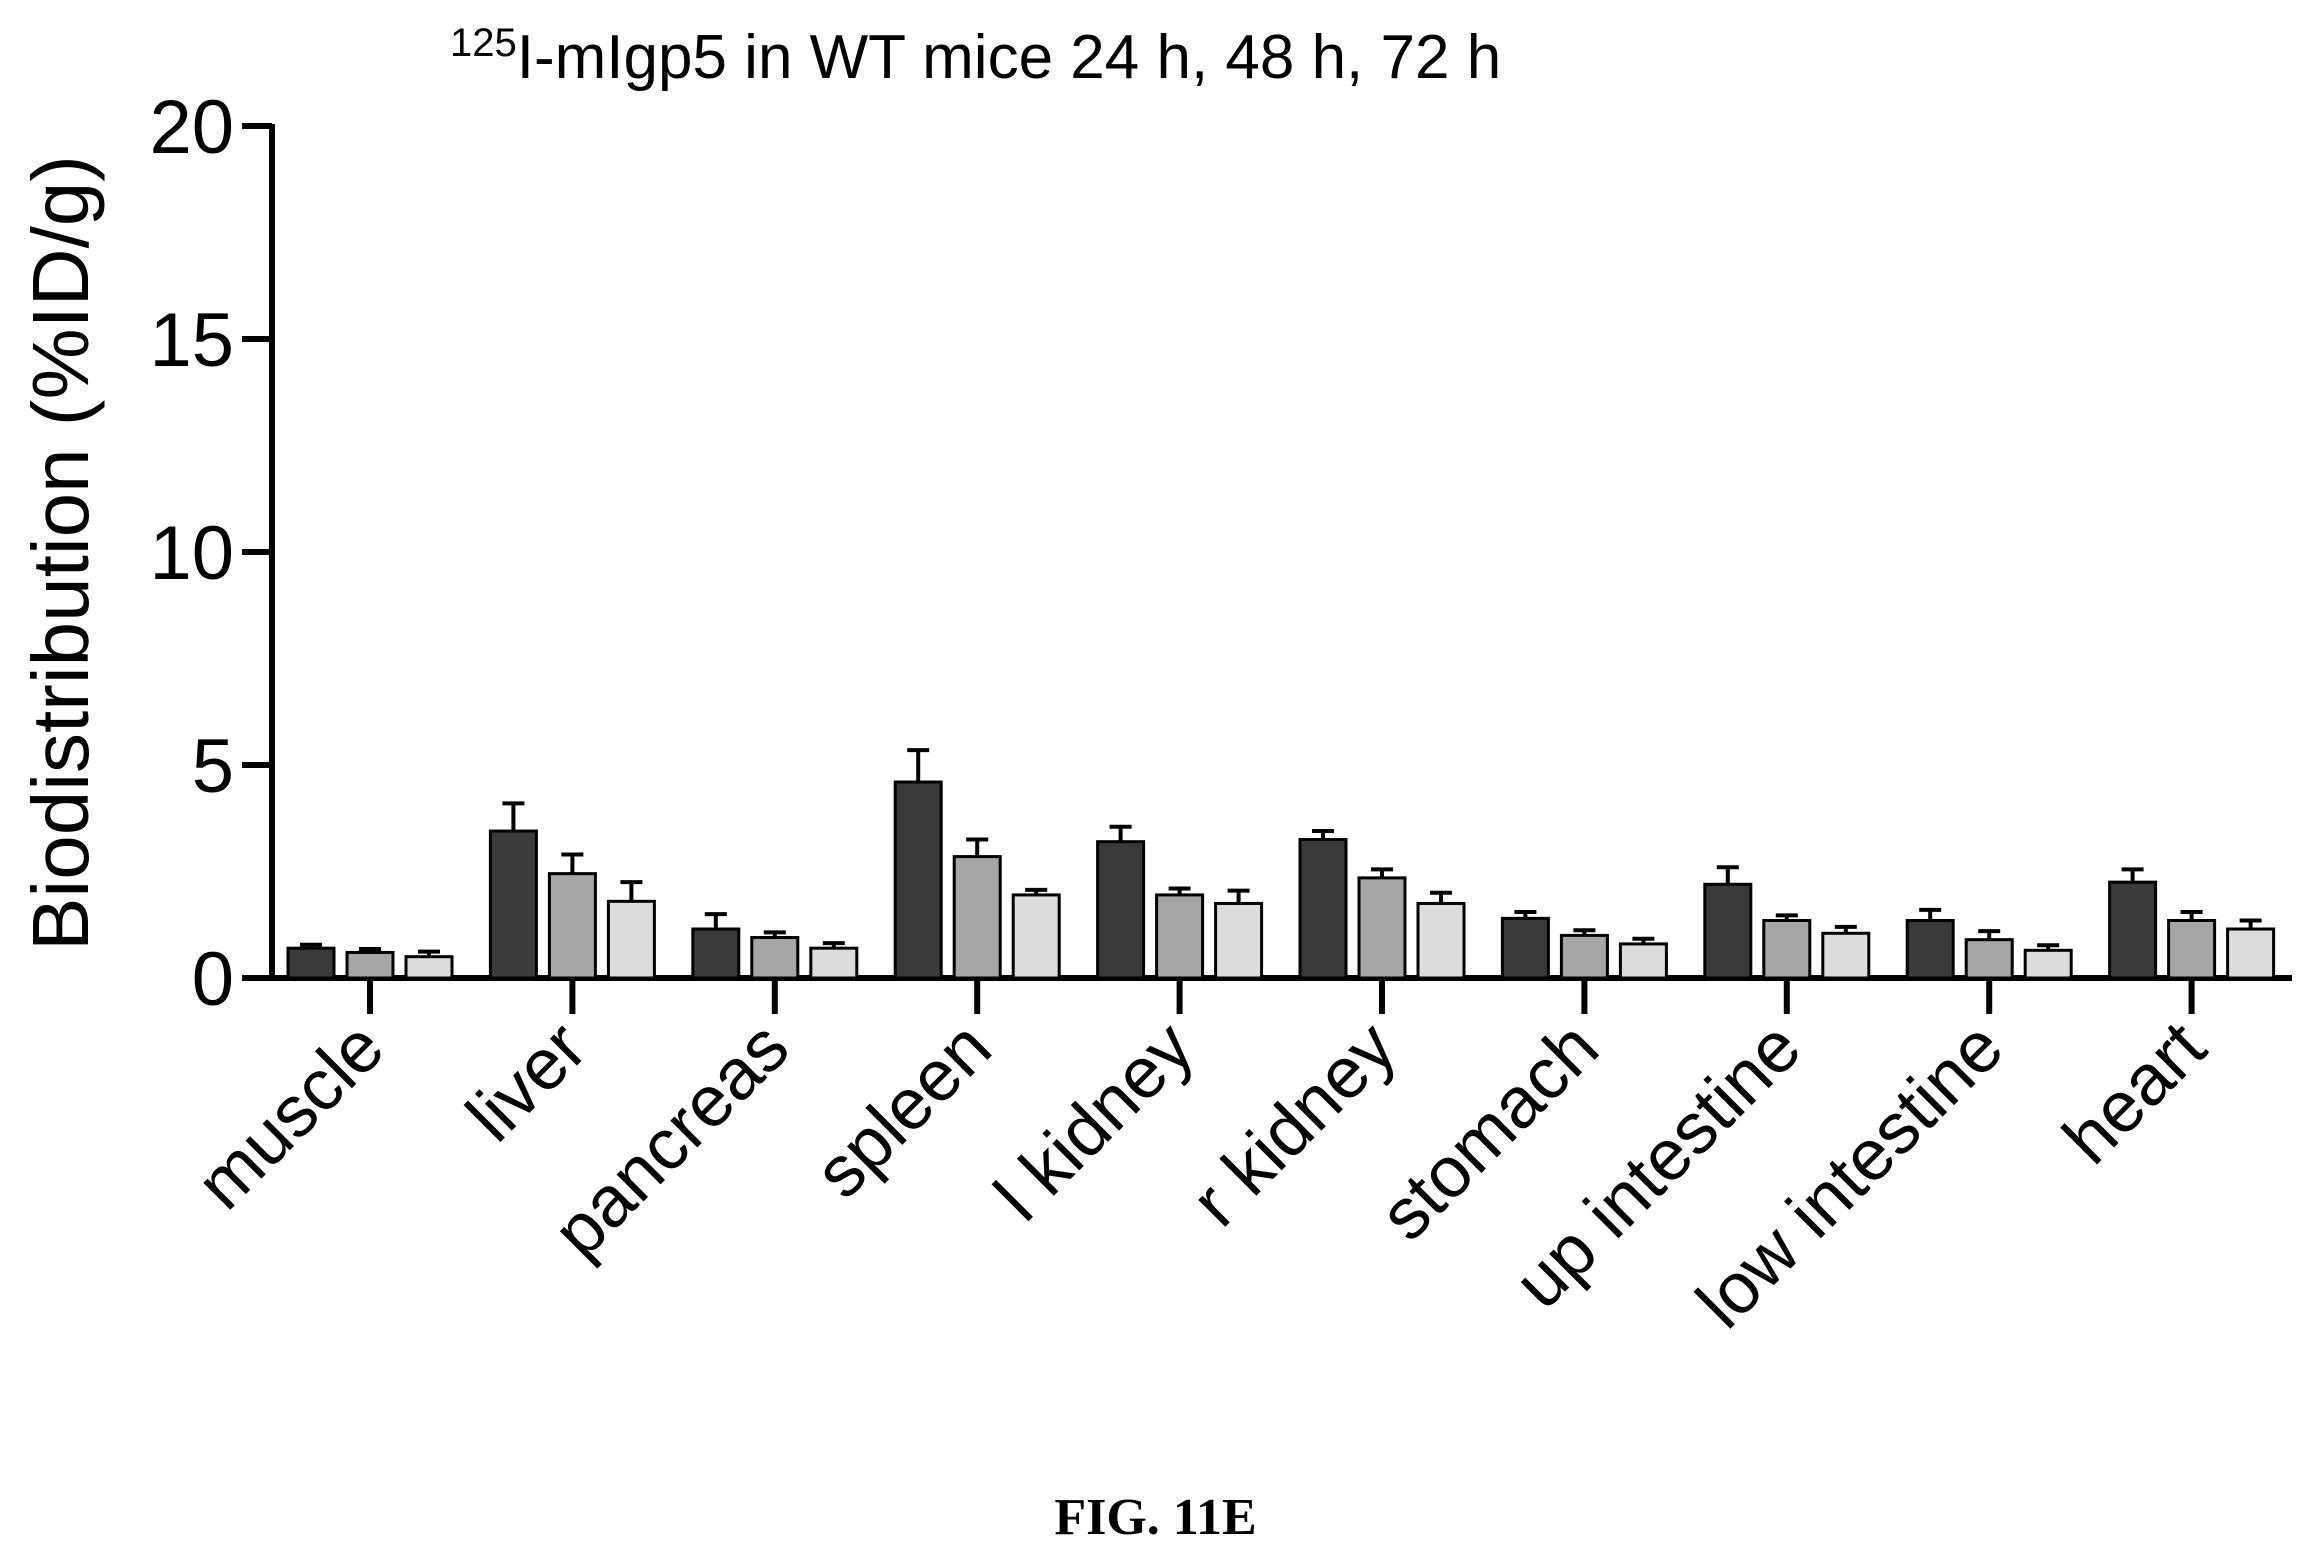 The height and width of the screenshot is (1559, 2311). I want to click on figure-caption: FIG. 11E, so click(1155, 1517).